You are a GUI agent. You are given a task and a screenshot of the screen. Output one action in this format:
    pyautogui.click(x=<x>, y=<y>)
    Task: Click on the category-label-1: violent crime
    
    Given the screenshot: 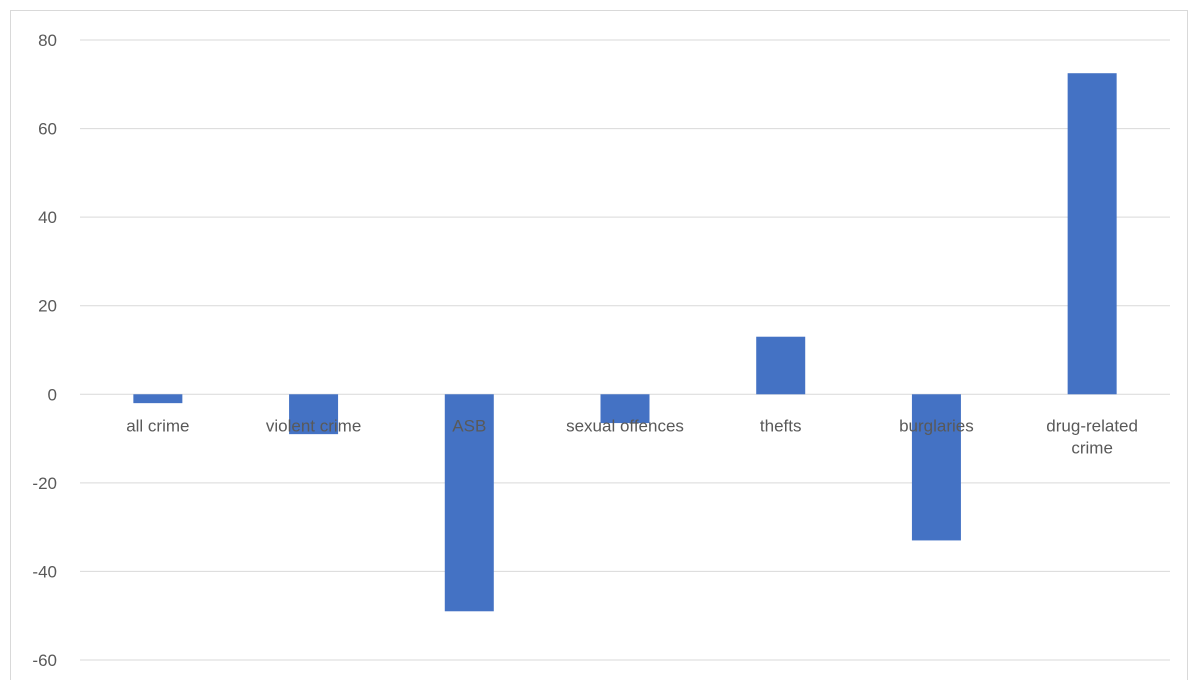 What is the action you would take?
    pyautogui.click(x=313, y=425)
    